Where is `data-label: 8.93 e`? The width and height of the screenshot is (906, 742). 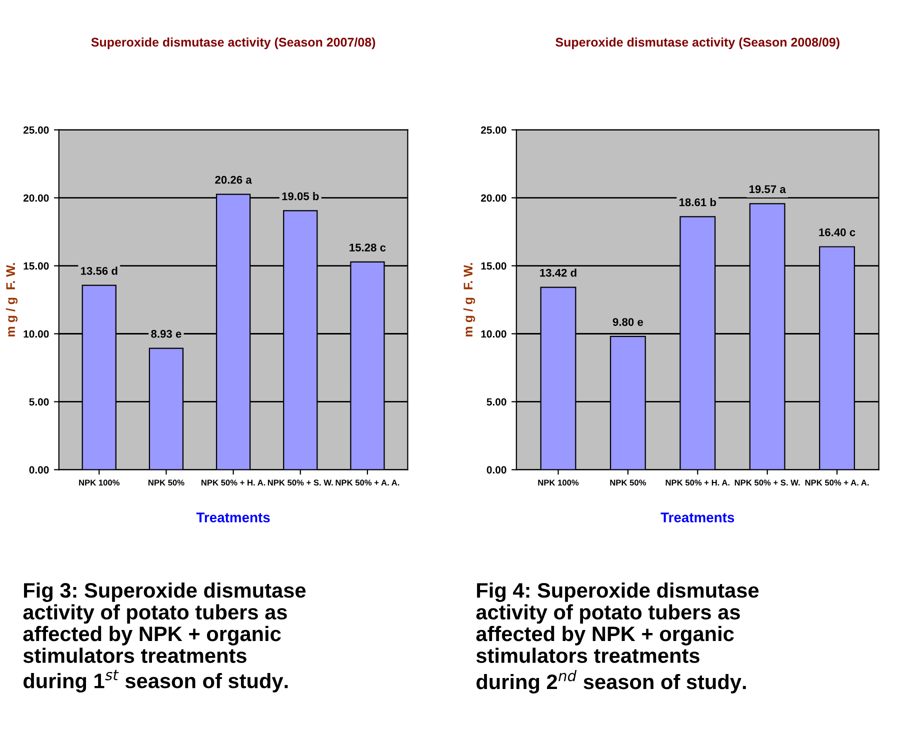 data-label: 8.93 e is located at coordinates (166, 334).